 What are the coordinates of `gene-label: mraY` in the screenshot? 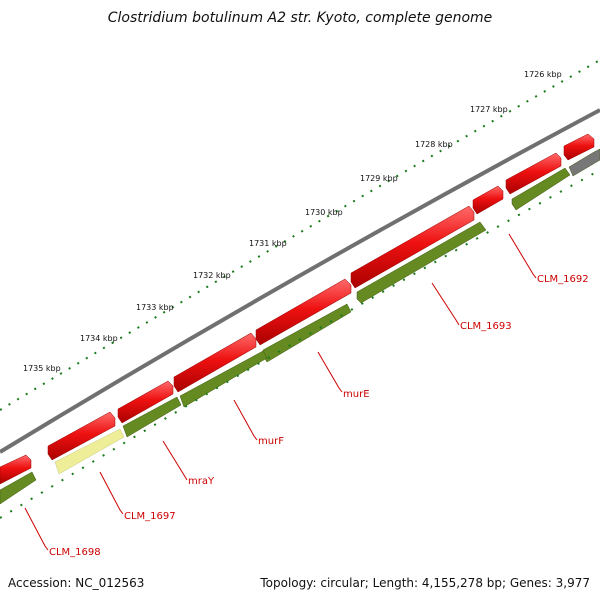 It's located at (201, 481).